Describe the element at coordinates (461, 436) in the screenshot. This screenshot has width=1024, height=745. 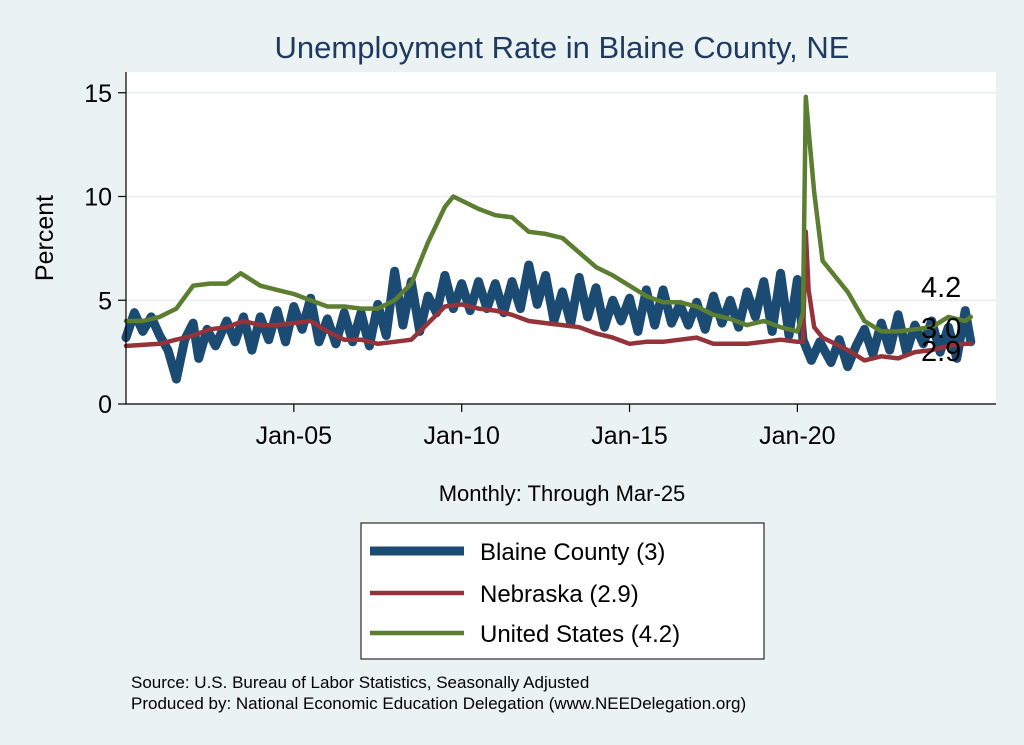
I see `x-tick-label: Jan-10` at that location.